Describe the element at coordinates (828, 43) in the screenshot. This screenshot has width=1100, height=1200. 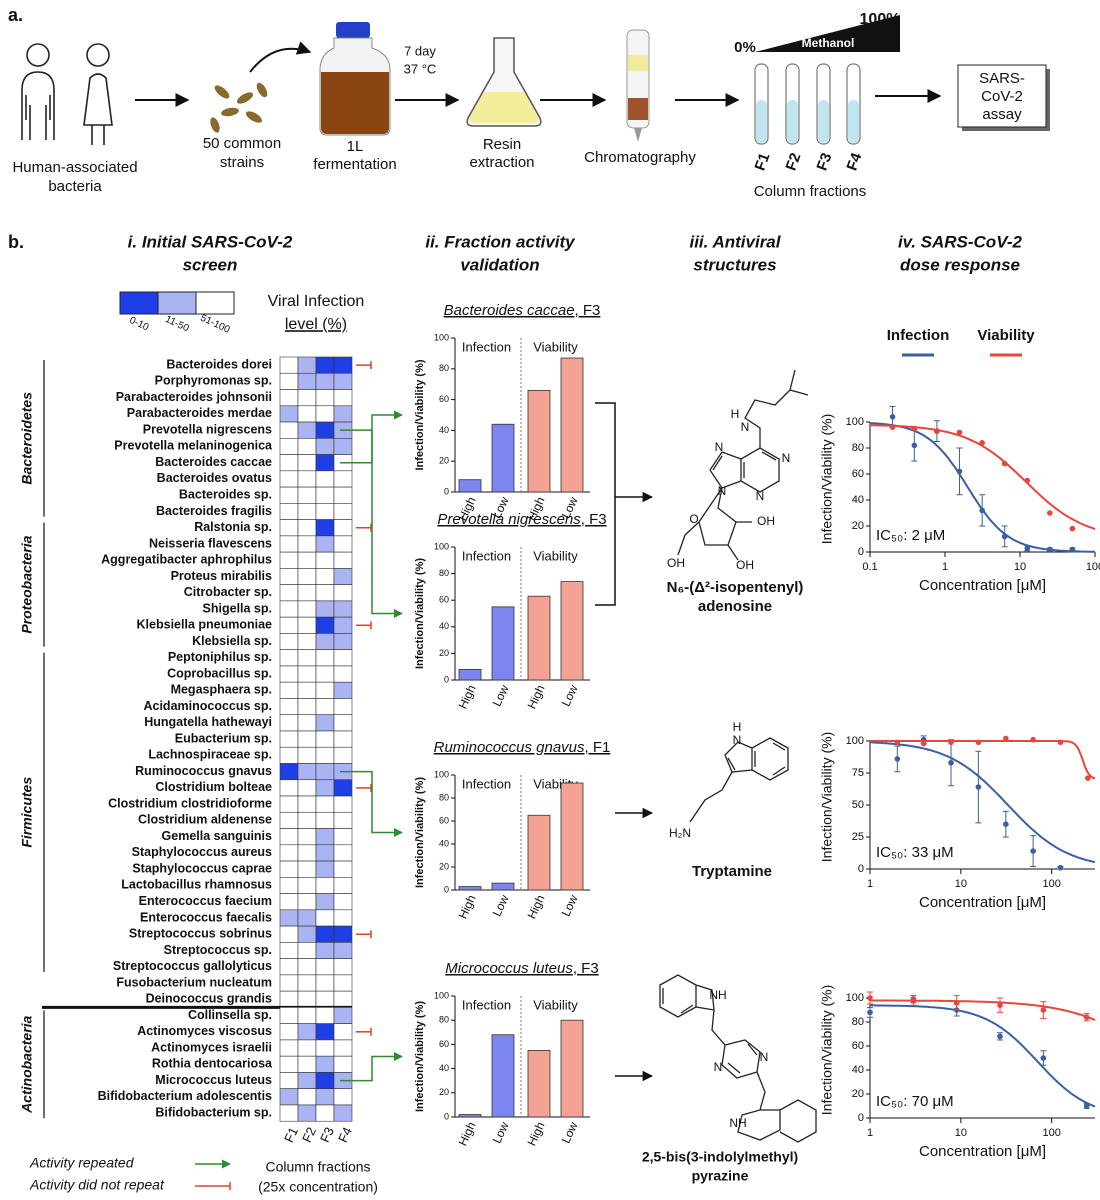
I see `gradient-solvent: Methanol` at that location.